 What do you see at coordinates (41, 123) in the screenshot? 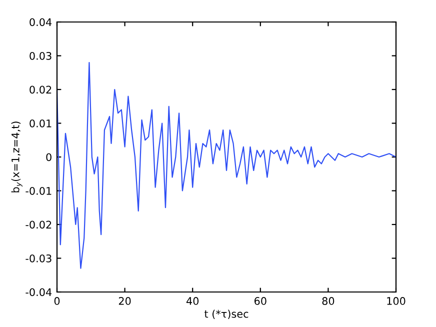
I see `y-tick-label: 0.01` at bounding box center [41, 123].